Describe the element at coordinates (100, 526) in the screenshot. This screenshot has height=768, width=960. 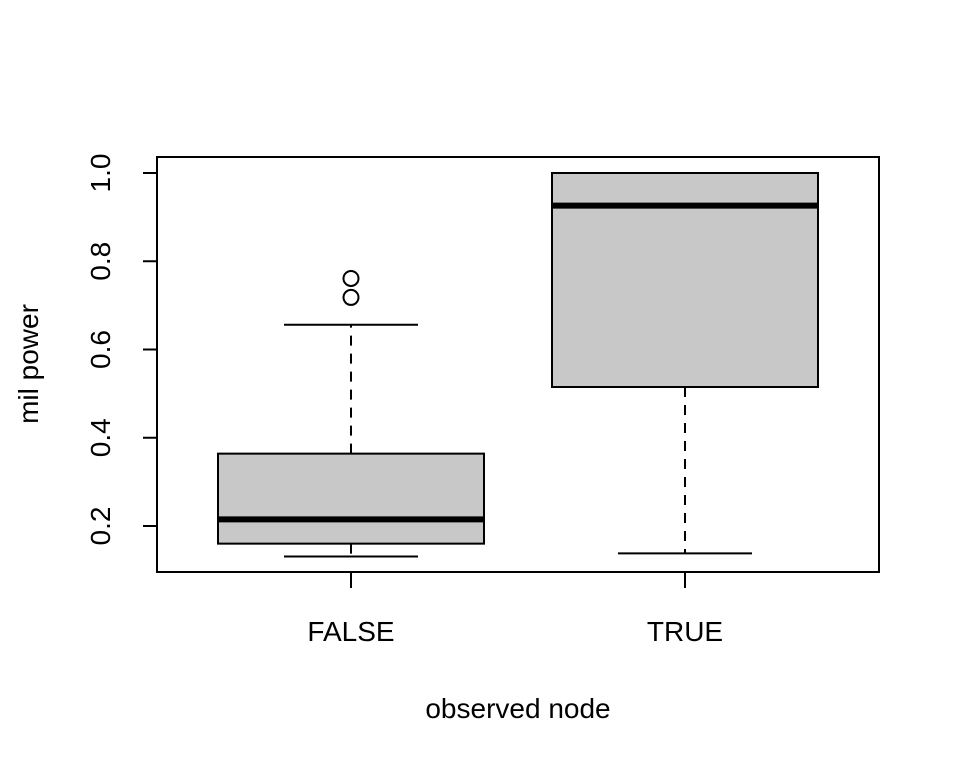
I see `y-tick-label: 0.2` at that location.